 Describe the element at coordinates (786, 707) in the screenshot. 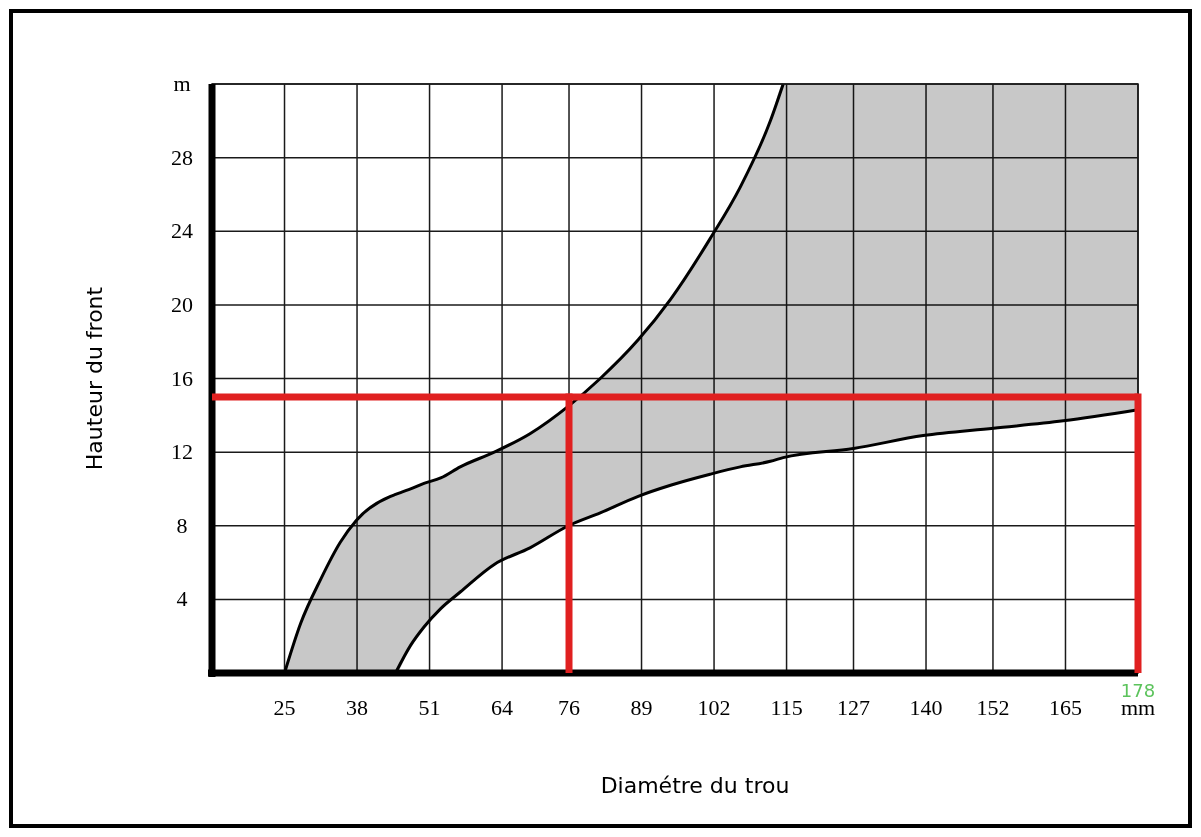

I see `x-tick-label: 115` at that location.